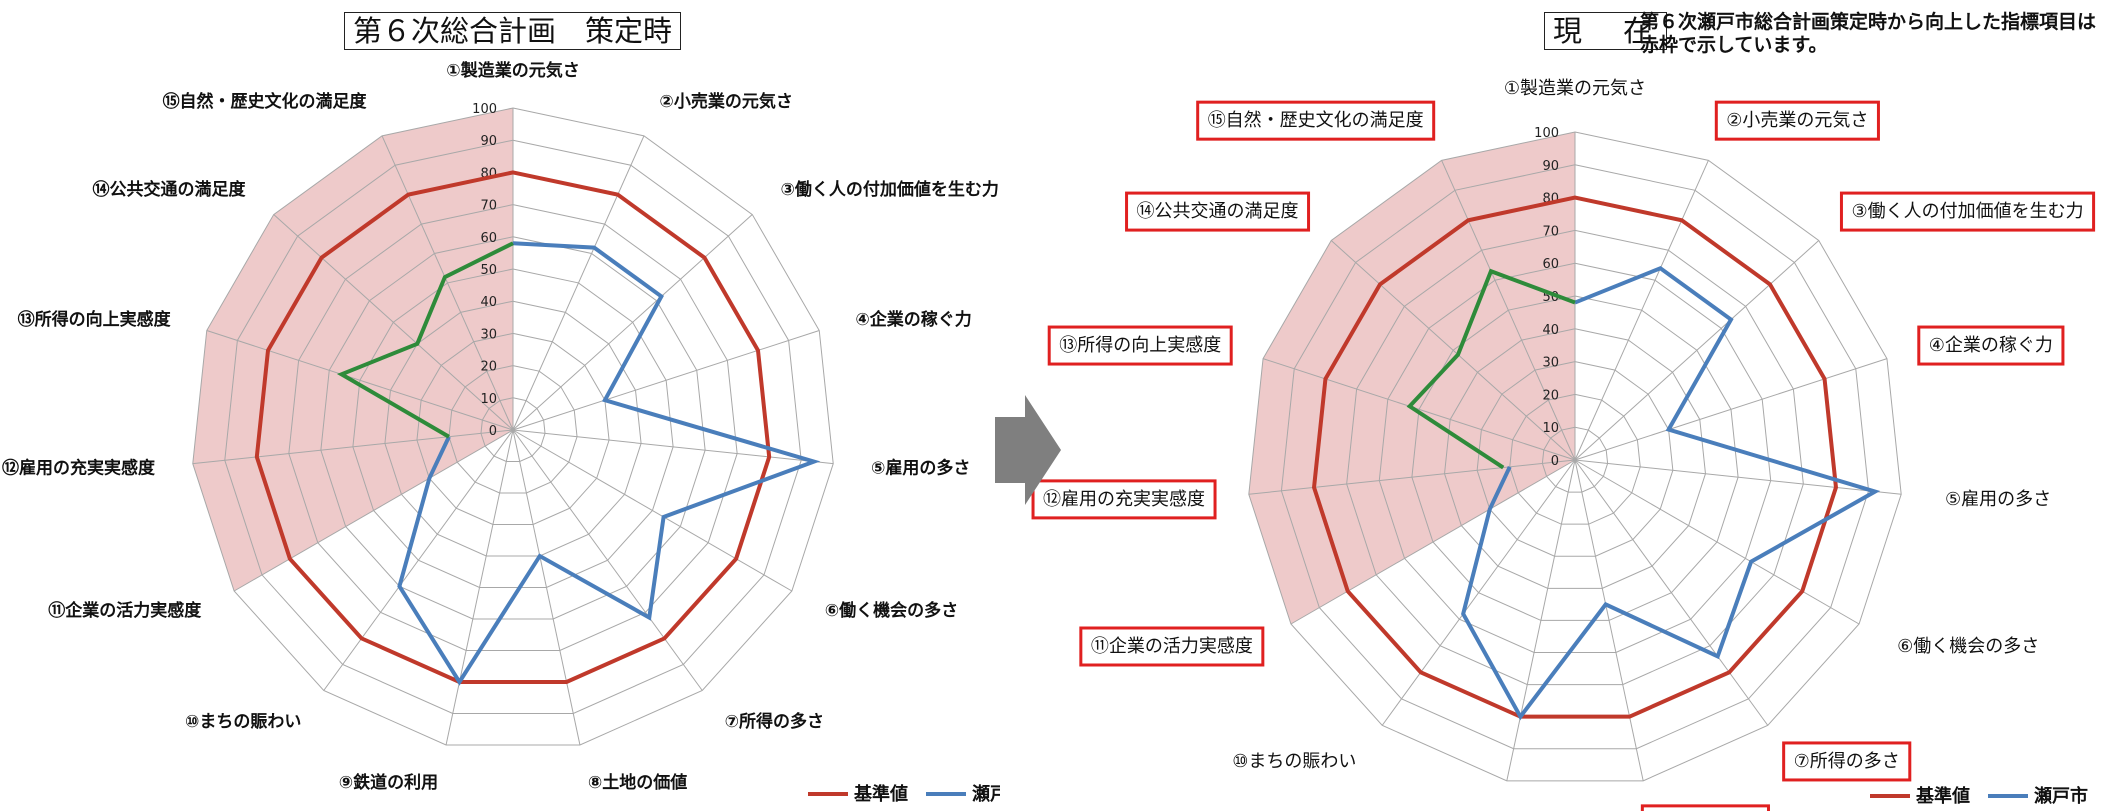 Image resolution: width=2128 pixels, height=811 pixels. I want to click on category-label-group: ⑦所得の多さ, so click(774, 721).